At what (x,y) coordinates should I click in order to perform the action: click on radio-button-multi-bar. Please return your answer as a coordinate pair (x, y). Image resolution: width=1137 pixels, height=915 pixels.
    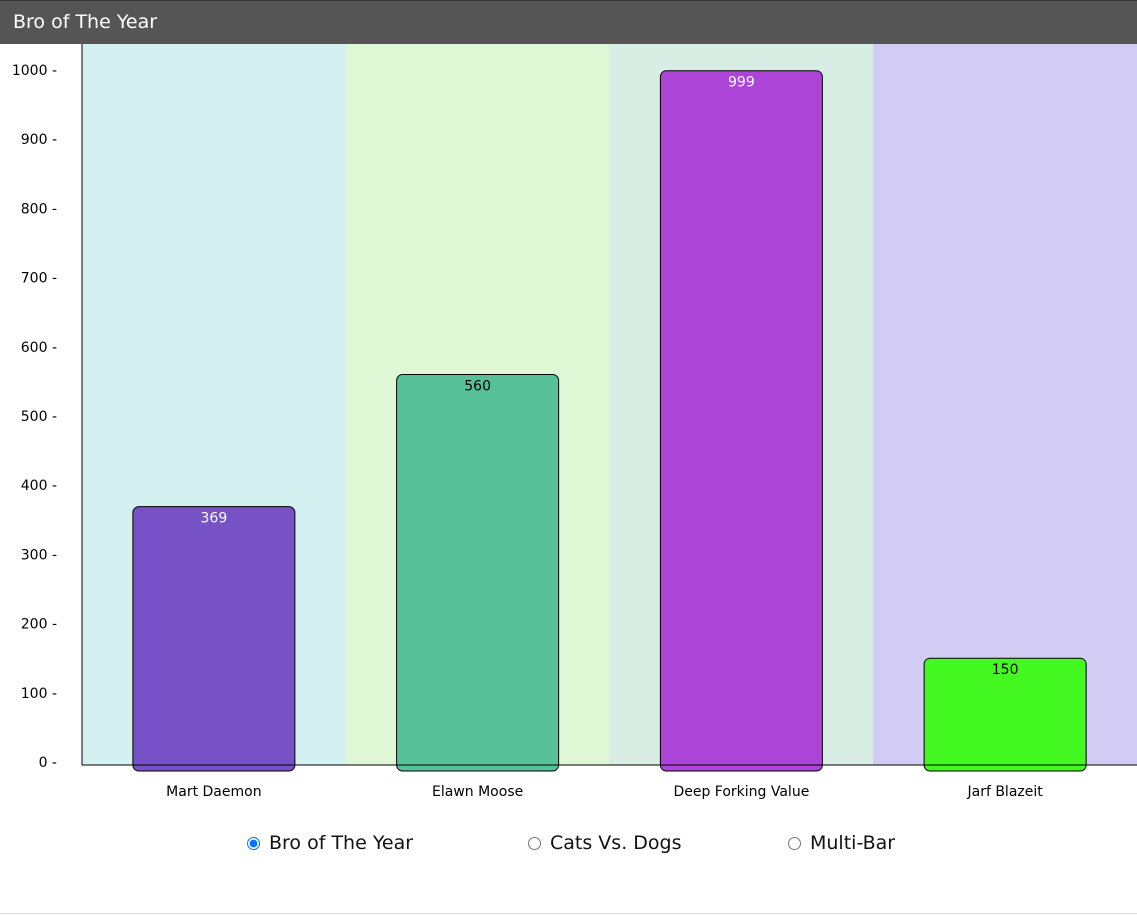
    Looking at the image, I should click on (794, 843).